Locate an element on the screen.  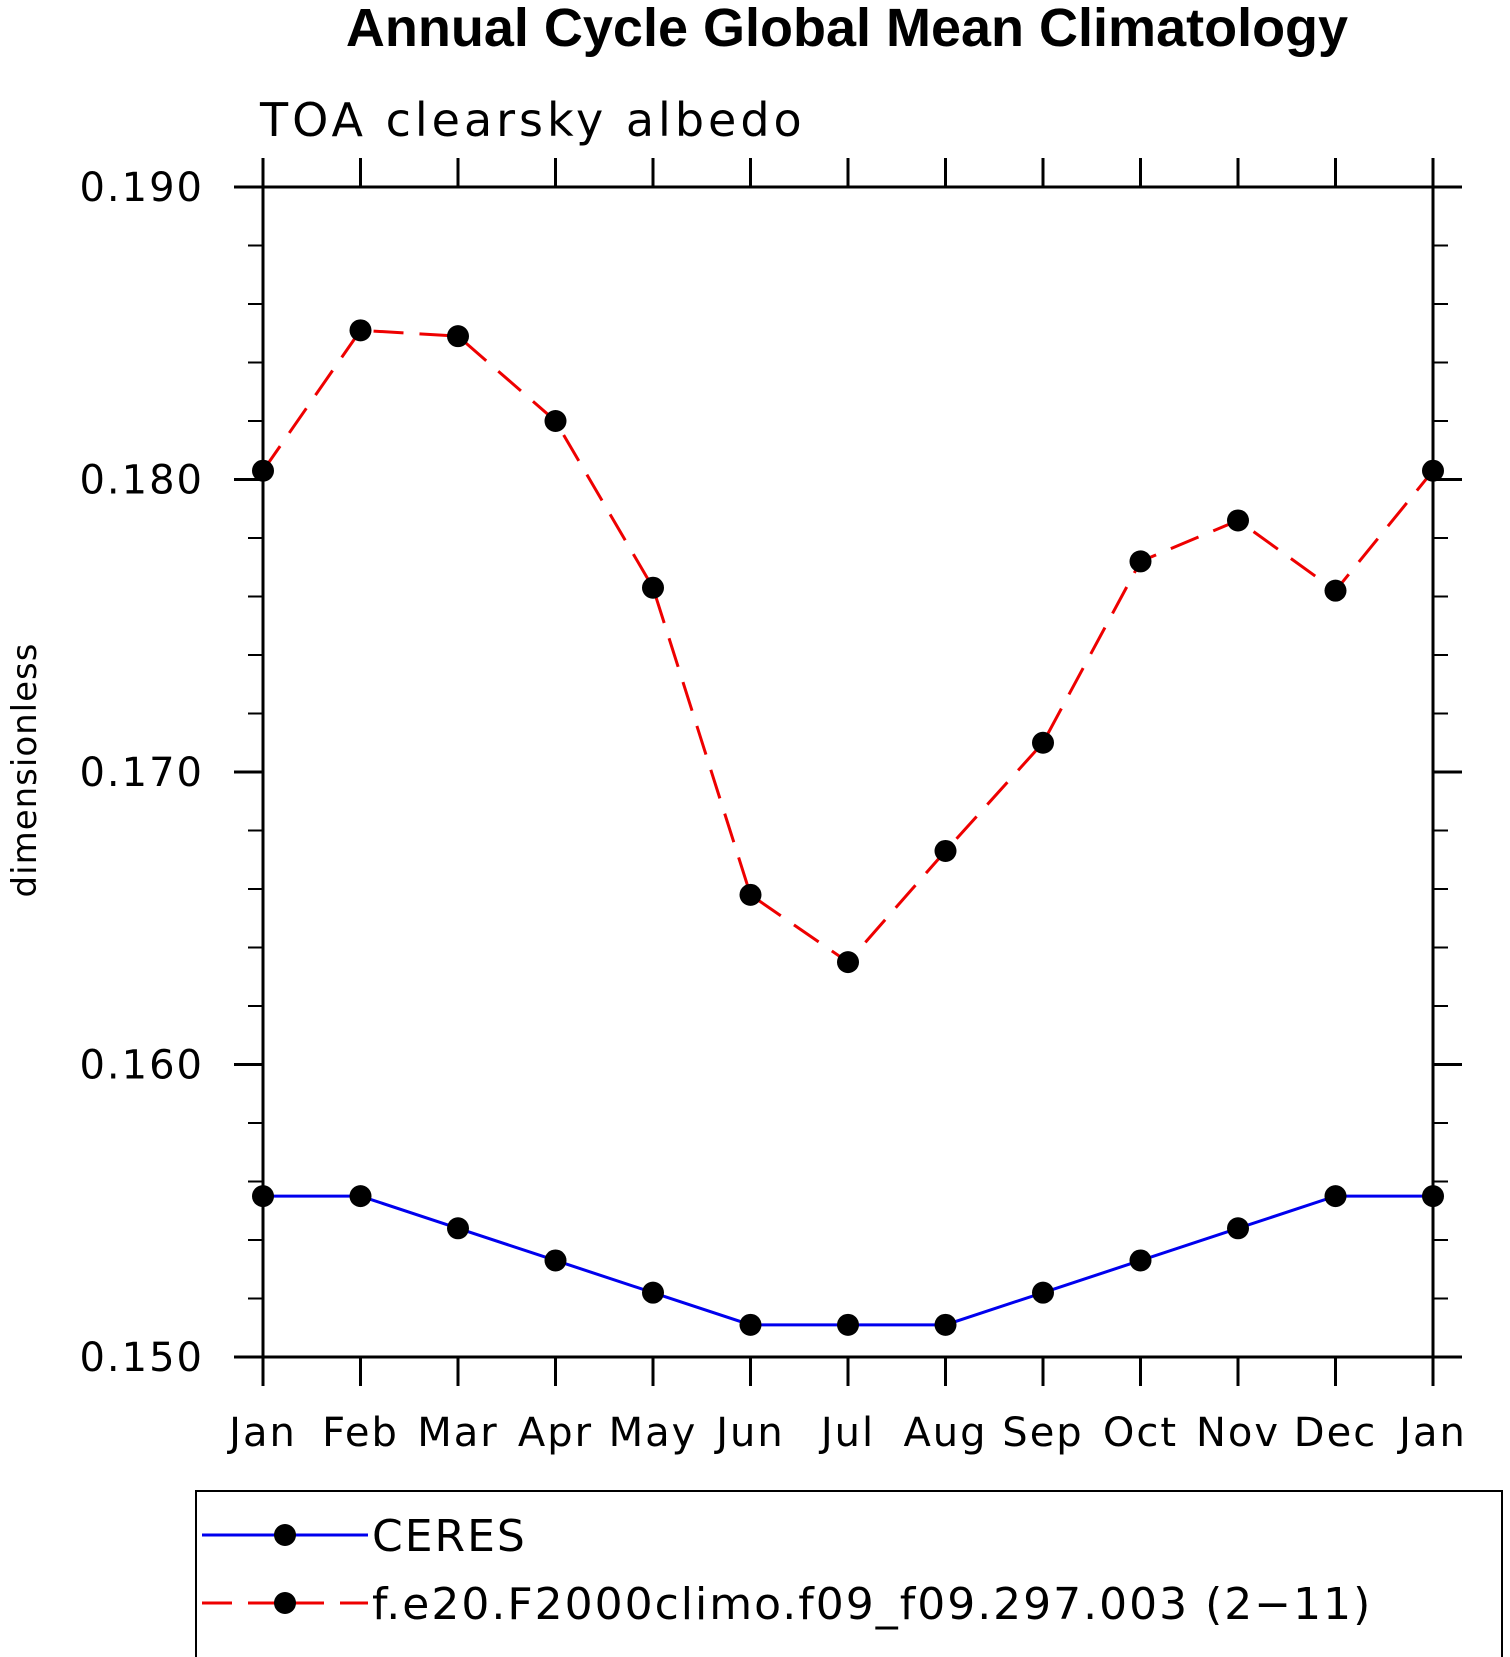
x-tick-labels: Jan Feb Mar Apr May Jun Jul Aug Sep Oct Nov Dec Jan is located at coordinates (846, 1433).